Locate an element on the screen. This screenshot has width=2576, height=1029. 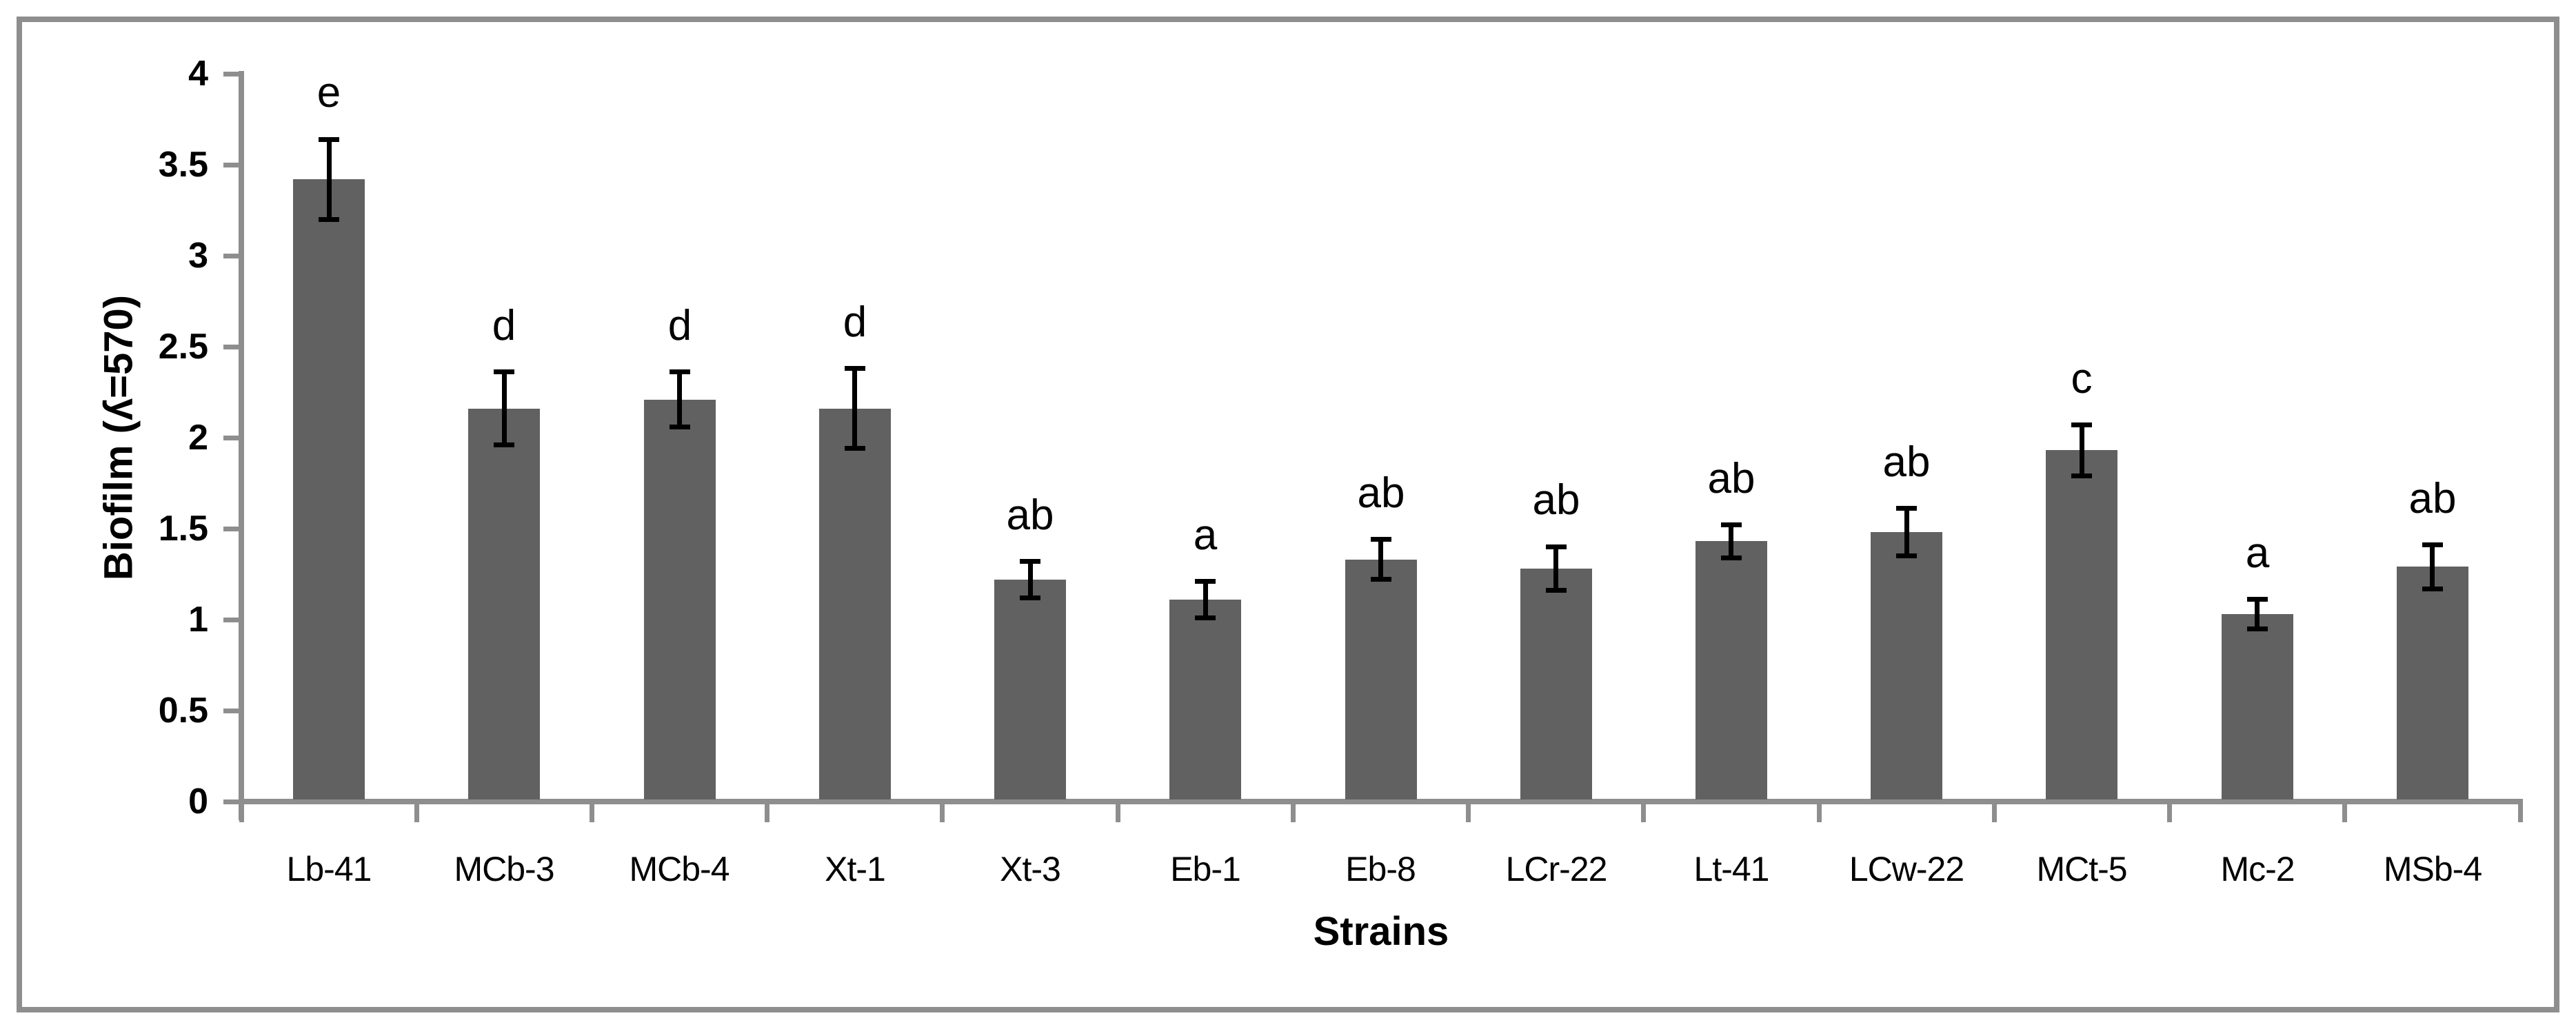
y-tick-label: 3.5 is located at coordinates (183, 165).